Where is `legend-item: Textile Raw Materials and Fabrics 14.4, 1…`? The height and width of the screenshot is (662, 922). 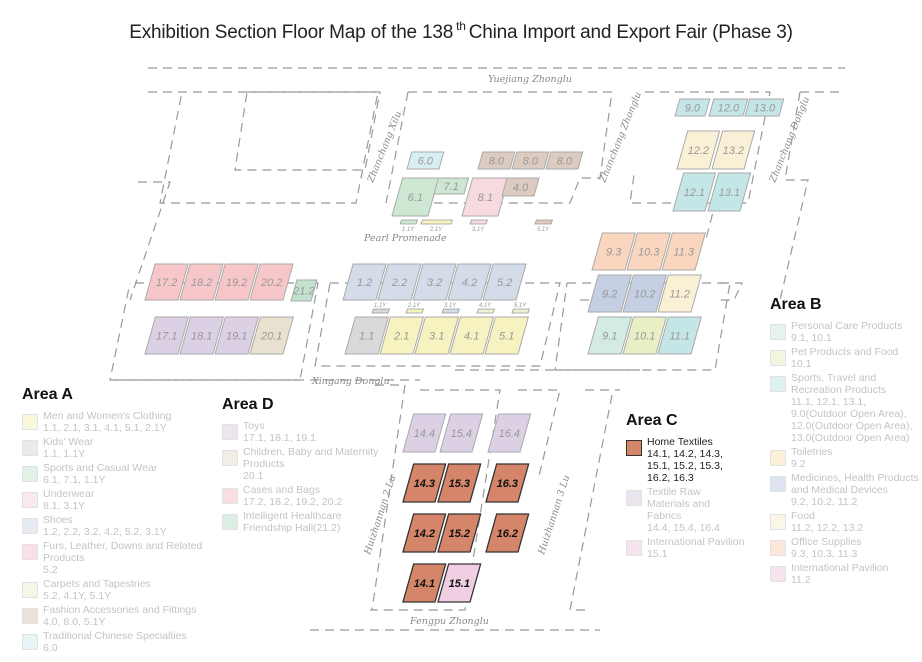
legend-item: Textile Raw Materials and Fabrics 14.4, 1… is located at coordinates (686, 510).